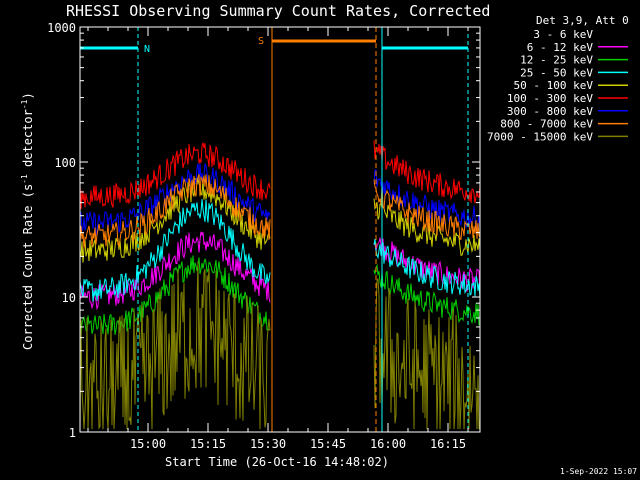 The image size is (640, 480). What do you see at coordinates (560, 47) in the screenshot?
I see `legend-entry-label: 6 - 12 keV` at bounding box center [560, 47].